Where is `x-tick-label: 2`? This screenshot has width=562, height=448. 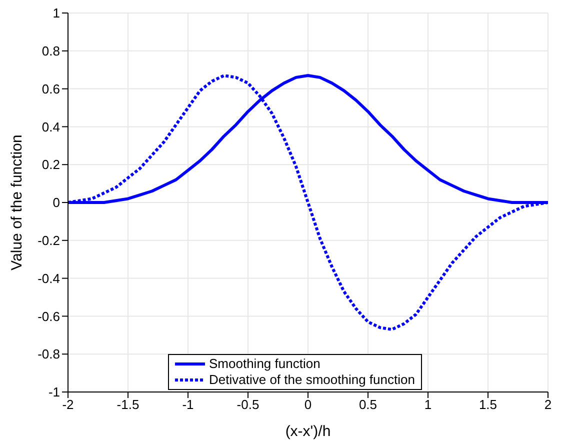 x-tick-label: 2 is located at coordinates (548, 404).